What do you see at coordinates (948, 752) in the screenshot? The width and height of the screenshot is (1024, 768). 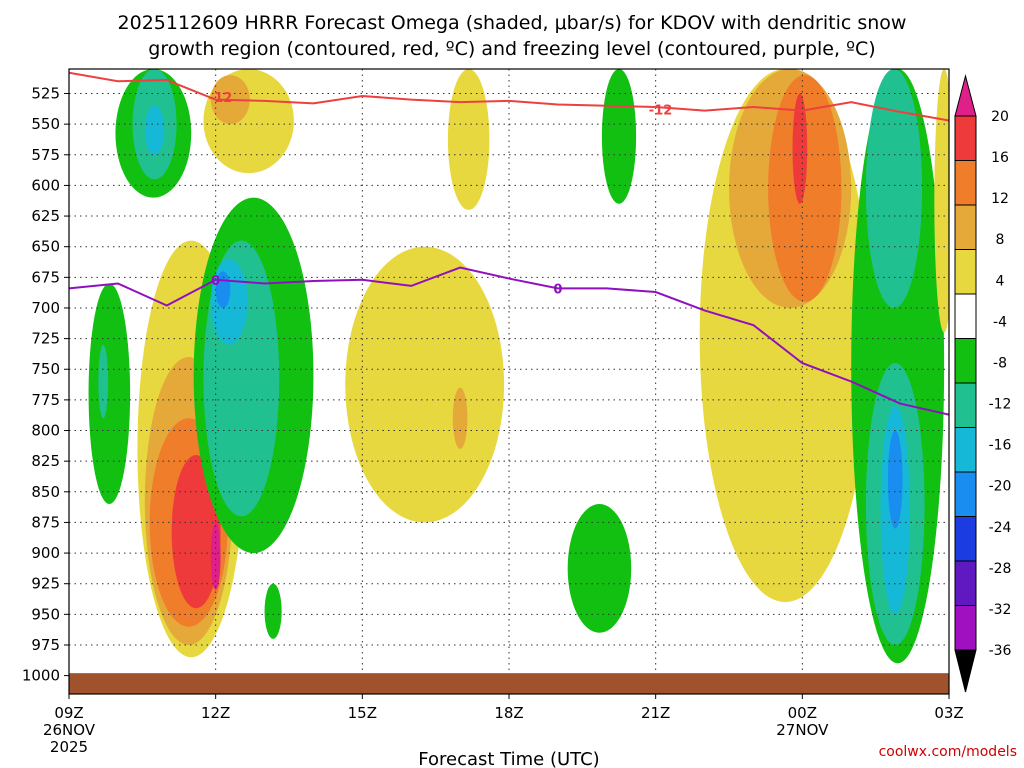 I see `credit-label: coolwx.com/models` at bounding box center [948, 752].